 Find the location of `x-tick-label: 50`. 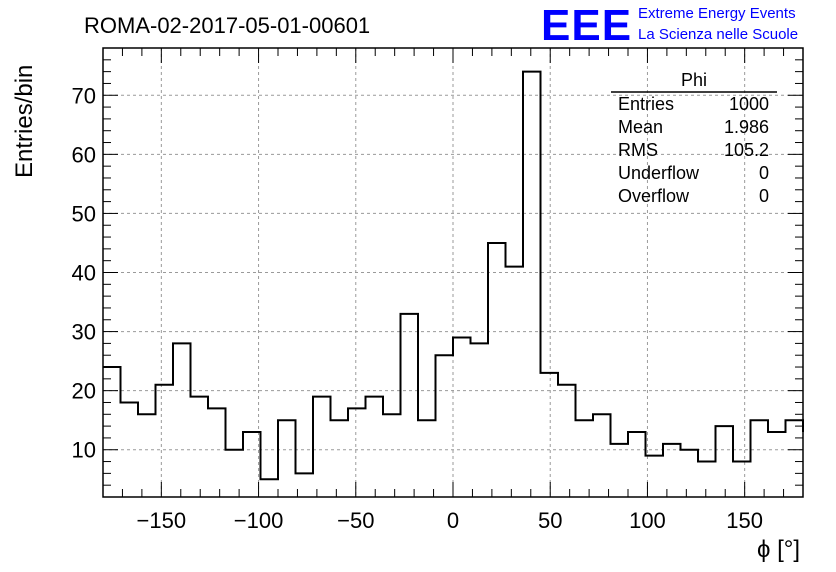

x-tick-label: 50 is located at coordinates (550, 520).